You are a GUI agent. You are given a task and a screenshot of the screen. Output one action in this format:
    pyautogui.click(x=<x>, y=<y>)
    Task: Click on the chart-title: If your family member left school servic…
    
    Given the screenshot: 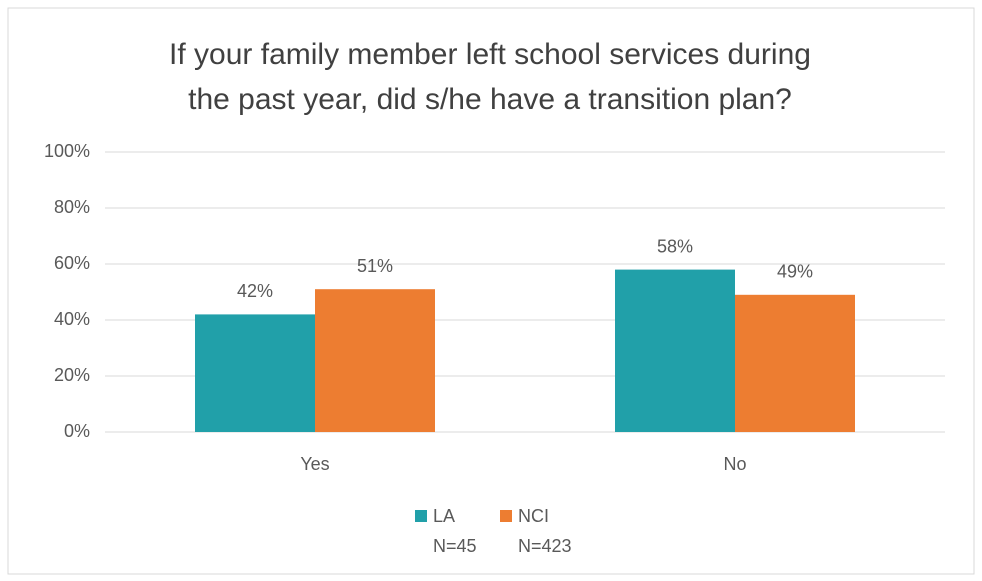 What is the action you would take?
    pyautogui.click(x=490, y=54)
    